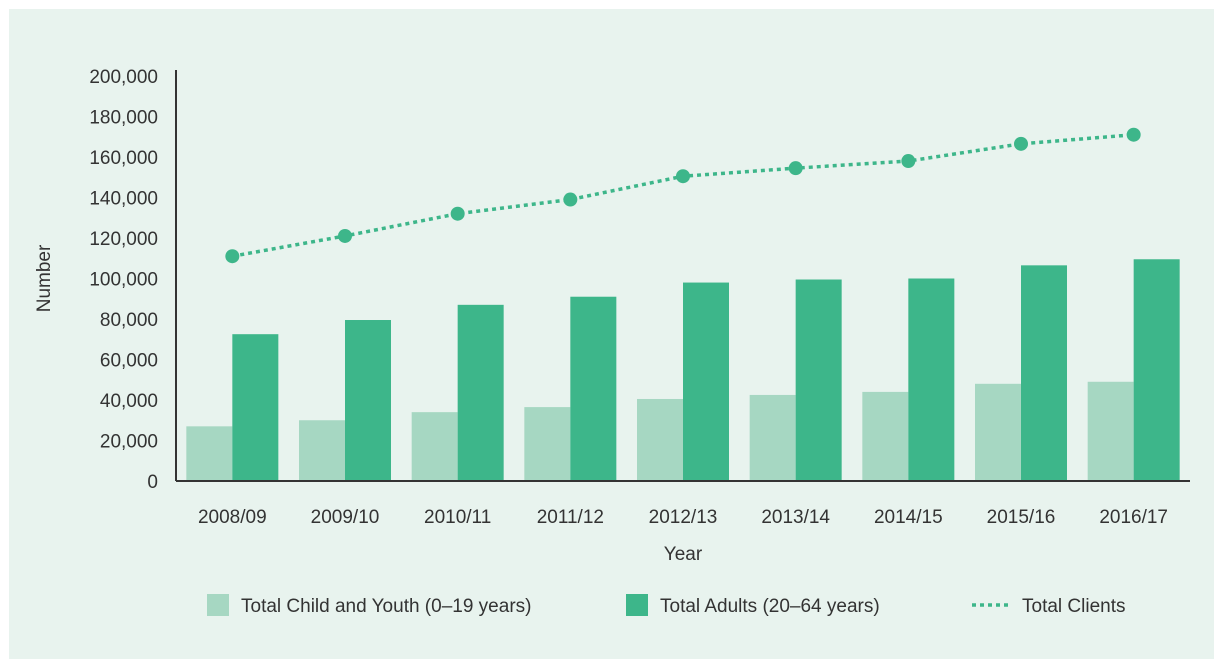  I want to click on y-tick-label: 200,000, so click(123, 77).